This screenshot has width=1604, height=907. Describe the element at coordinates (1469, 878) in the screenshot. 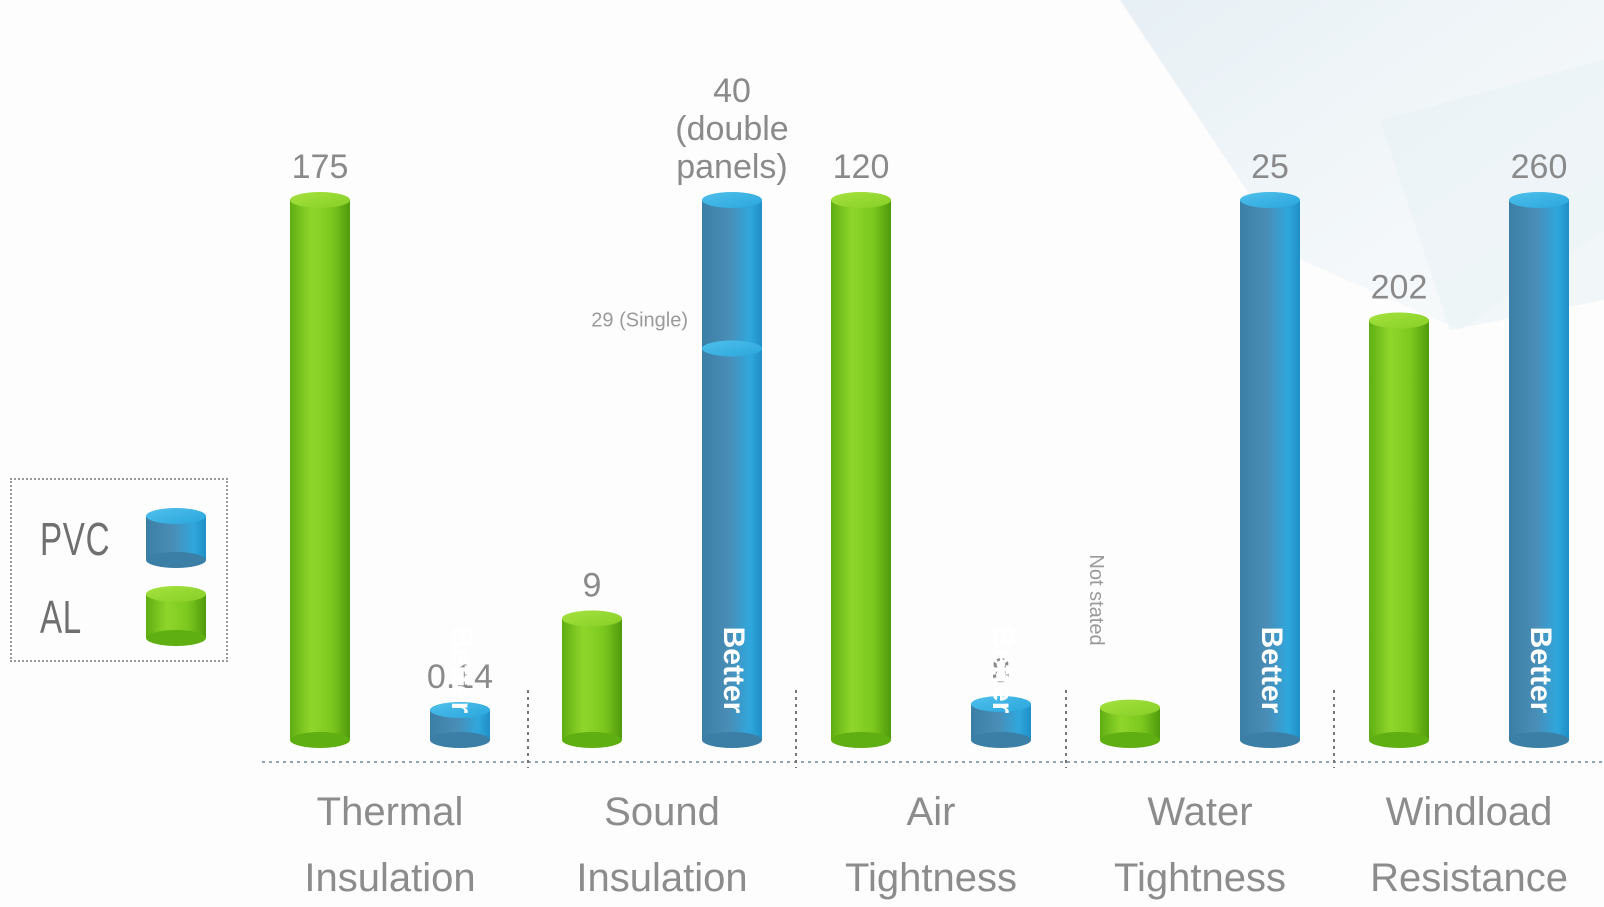

I see `category-label-5: Resistance` at that location.